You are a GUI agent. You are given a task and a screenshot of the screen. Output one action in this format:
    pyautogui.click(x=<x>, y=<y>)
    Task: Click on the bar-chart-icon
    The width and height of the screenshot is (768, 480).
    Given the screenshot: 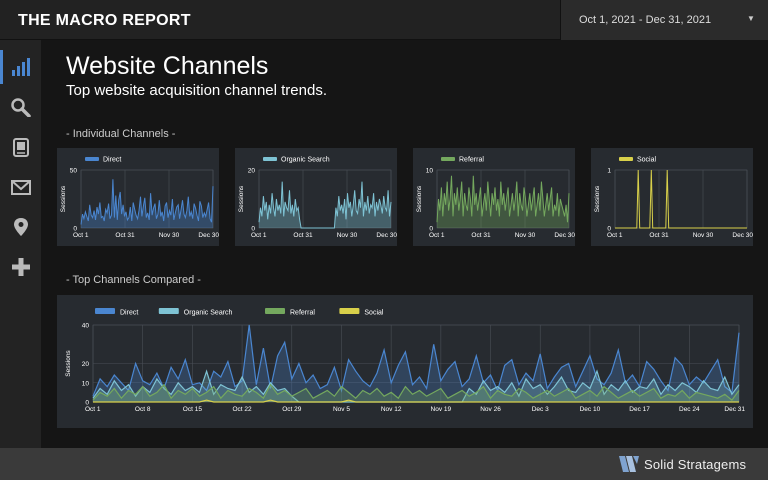 What is the action you would take?
    pyautogui.click(x=21, y=67)
    